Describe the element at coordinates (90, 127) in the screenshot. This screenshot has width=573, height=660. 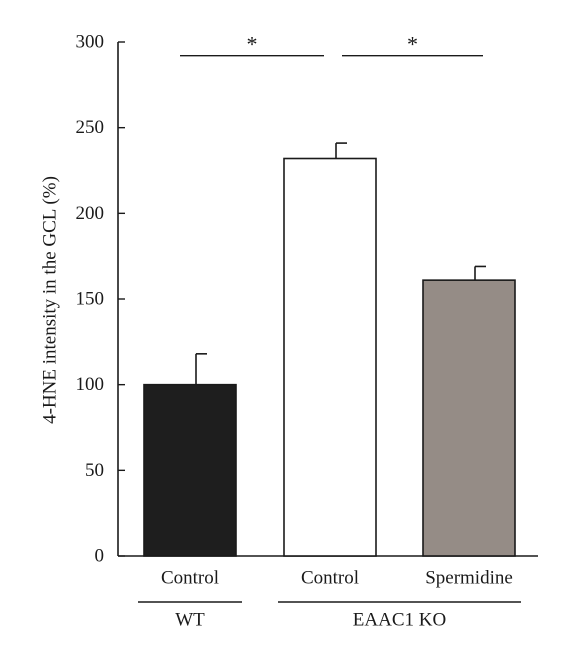
I see `y-tick-label-250: 250` at that location.